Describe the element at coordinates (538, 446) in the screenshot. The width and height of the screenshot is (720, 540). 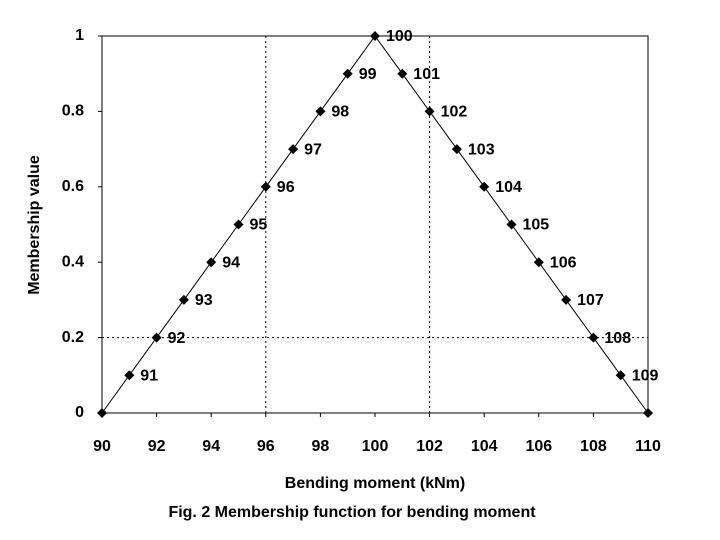
I see `x-tick-label: 106` at that location.